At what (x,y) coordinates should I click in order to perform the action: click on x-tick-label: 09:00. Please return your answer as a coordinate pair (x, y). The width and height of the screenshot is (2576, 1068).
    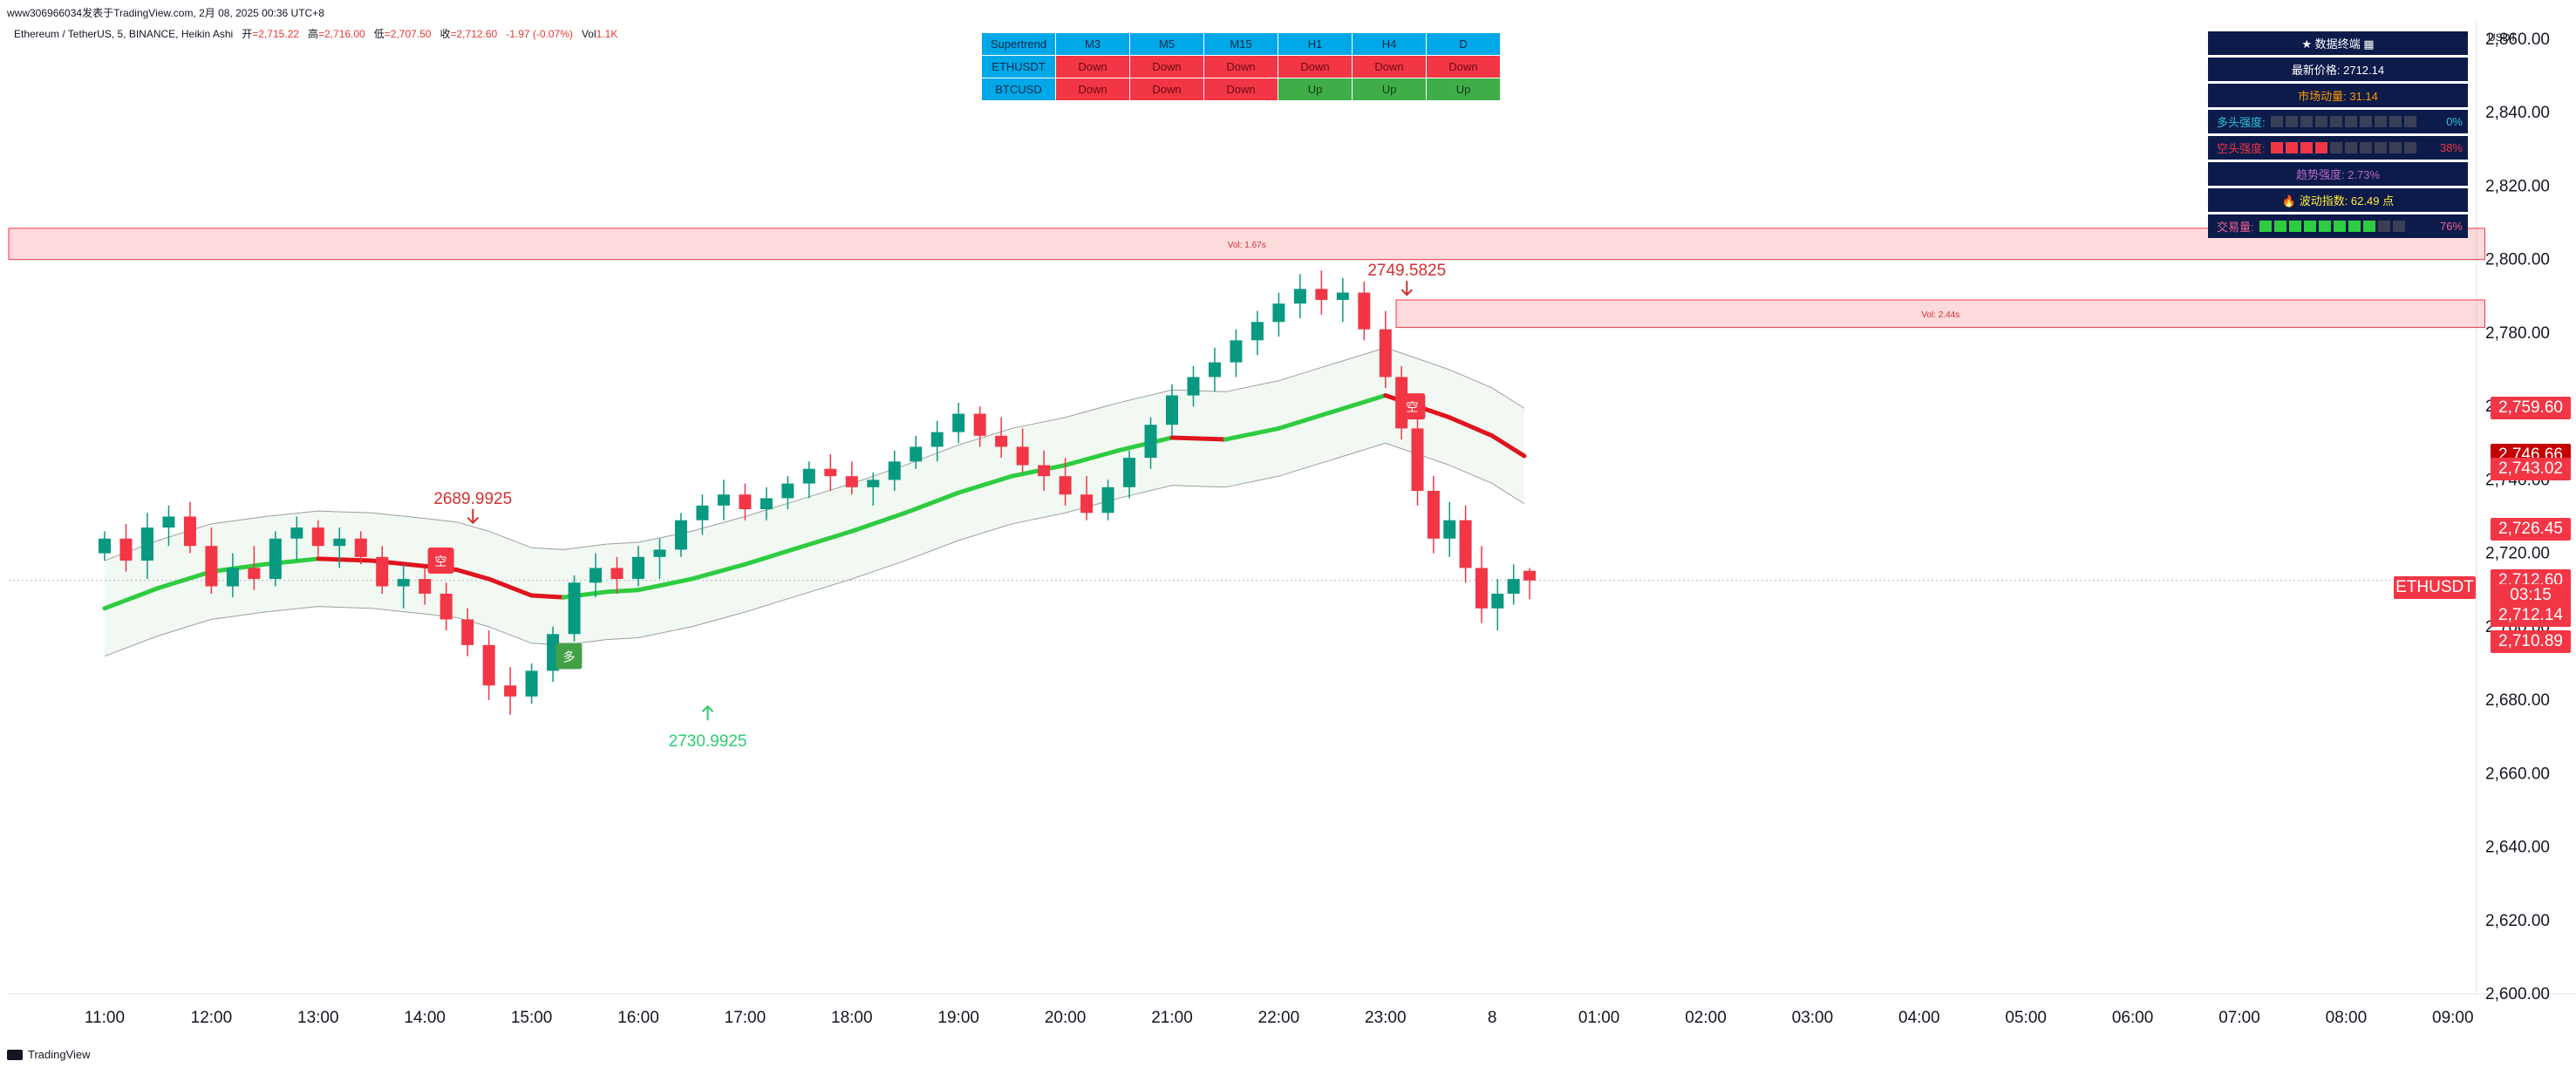
    Looking at the image, I should click on (2453, 1018).